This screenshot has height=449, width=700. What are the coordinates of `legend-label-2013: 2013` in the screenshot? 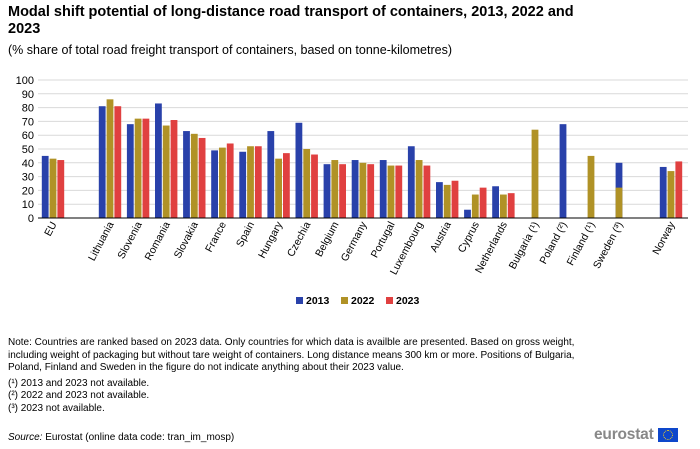 It's located at (318, 301).